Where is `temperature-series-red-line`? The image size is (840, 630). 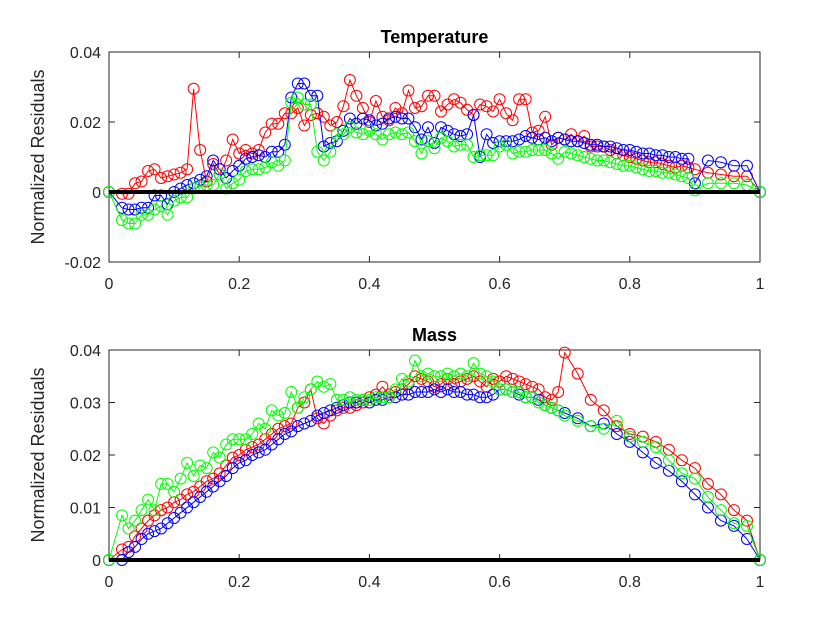 temperature-series-red-line is located at coordinates (434, 136).